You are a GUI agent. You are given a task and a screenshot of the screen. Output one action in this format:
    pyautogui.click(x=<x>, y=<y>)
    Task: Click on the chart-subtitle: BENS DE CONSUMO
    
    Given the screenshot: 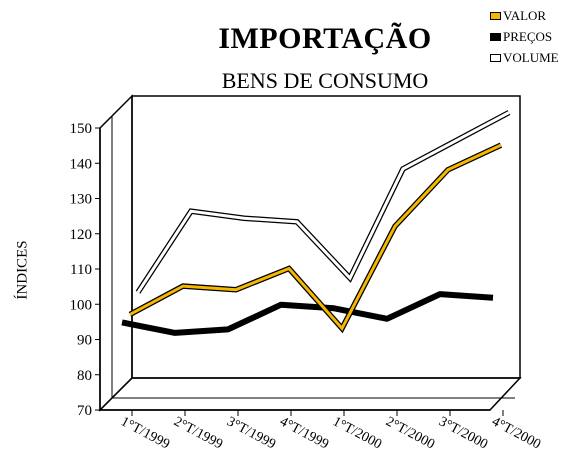 What is the action you would take?
    pyautogui.click(x=325, y=80)
    